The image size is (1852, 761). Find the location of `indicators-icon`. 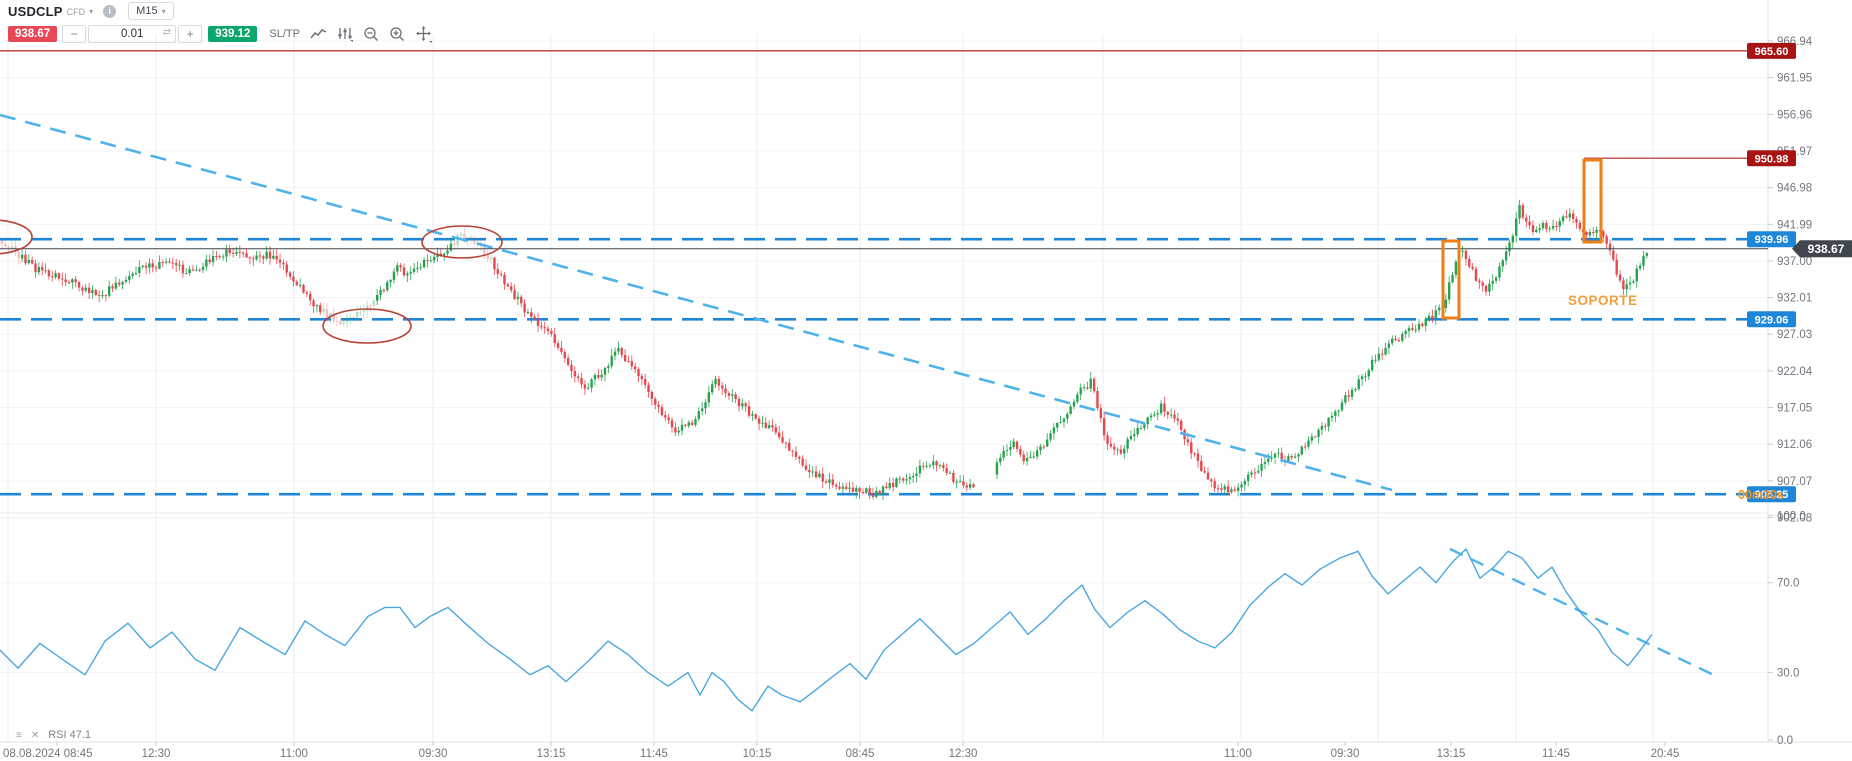

indicators-icon is located at coordinates (345, 34).